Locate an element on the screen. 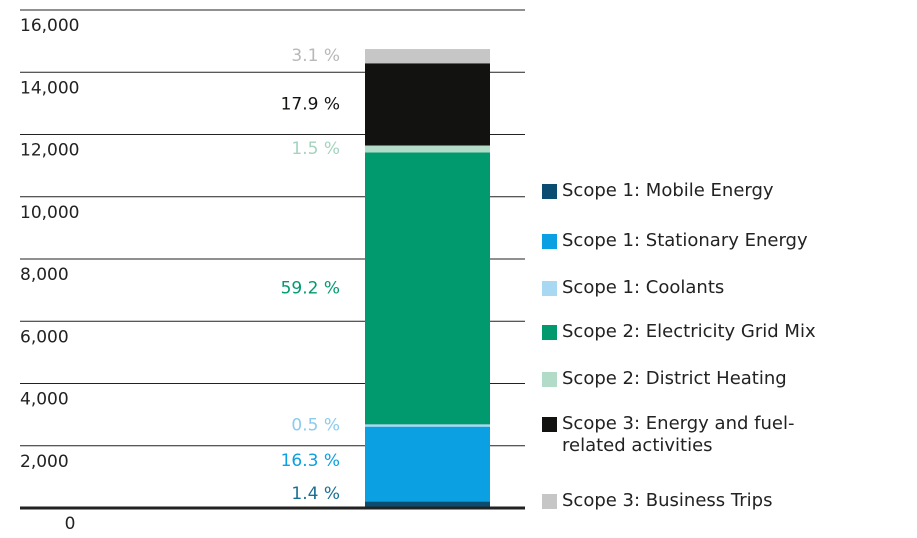 The width and height of the screenshot is (917, 538). legend-item: Scope 1: Mobile Energy is located at coordinates (727, 191).